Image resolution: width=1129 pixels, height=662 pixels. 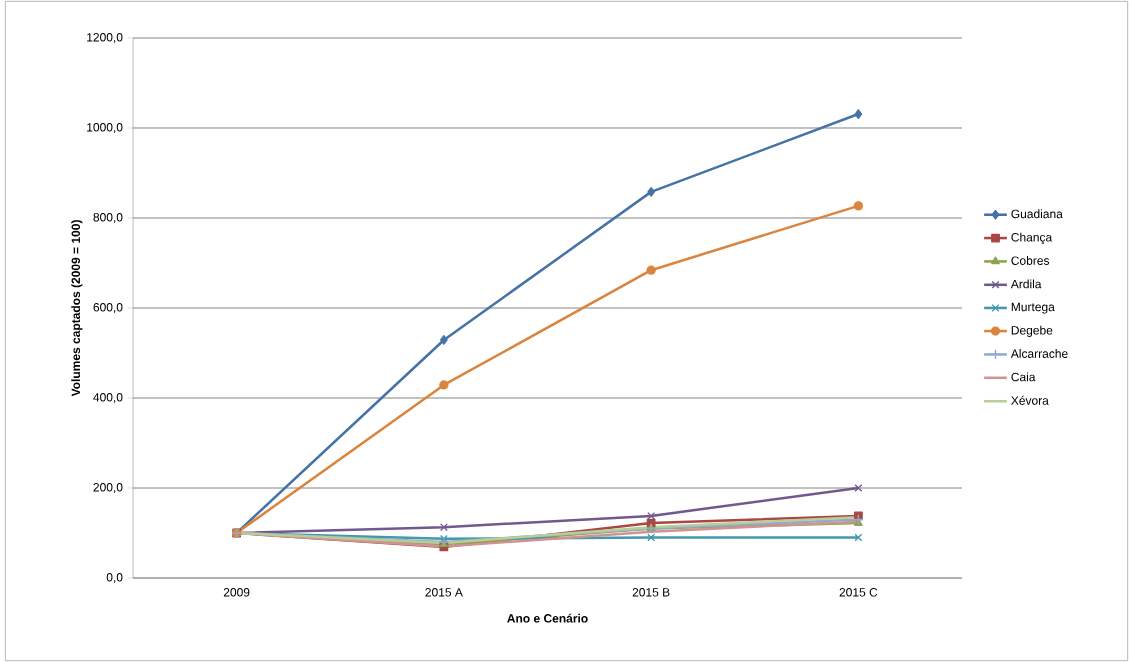 I want to click on y-tick-label: 600,0, so click(x=108, y=308).